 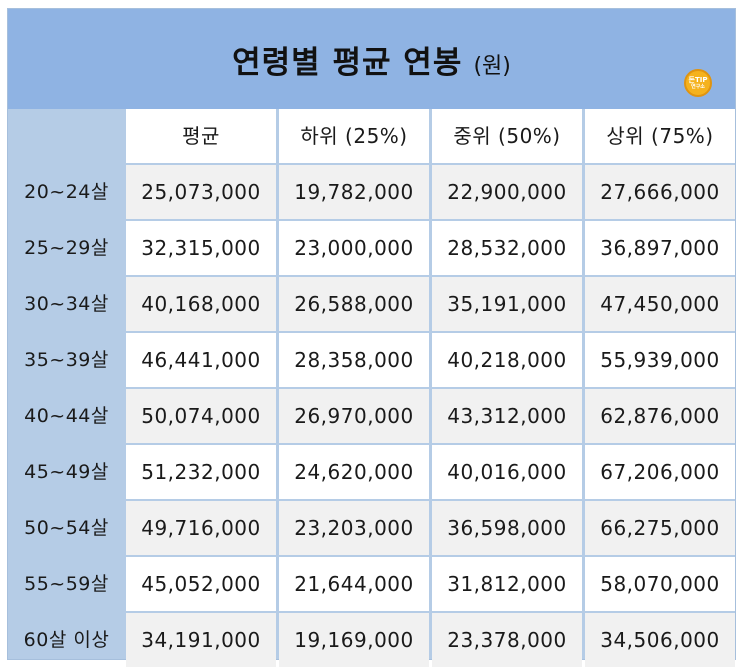 I want to click on cell-upper-75: 62,876,000, so click(x=660, y=416).